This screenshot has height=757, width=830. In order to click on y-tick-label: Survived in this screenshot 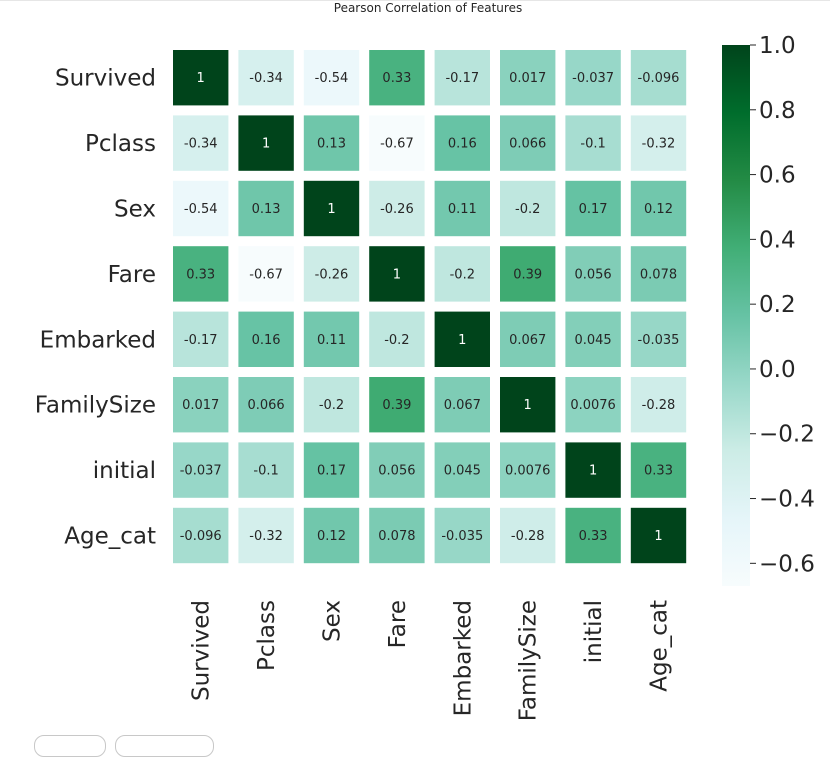, I will do `click(105, 79)`.